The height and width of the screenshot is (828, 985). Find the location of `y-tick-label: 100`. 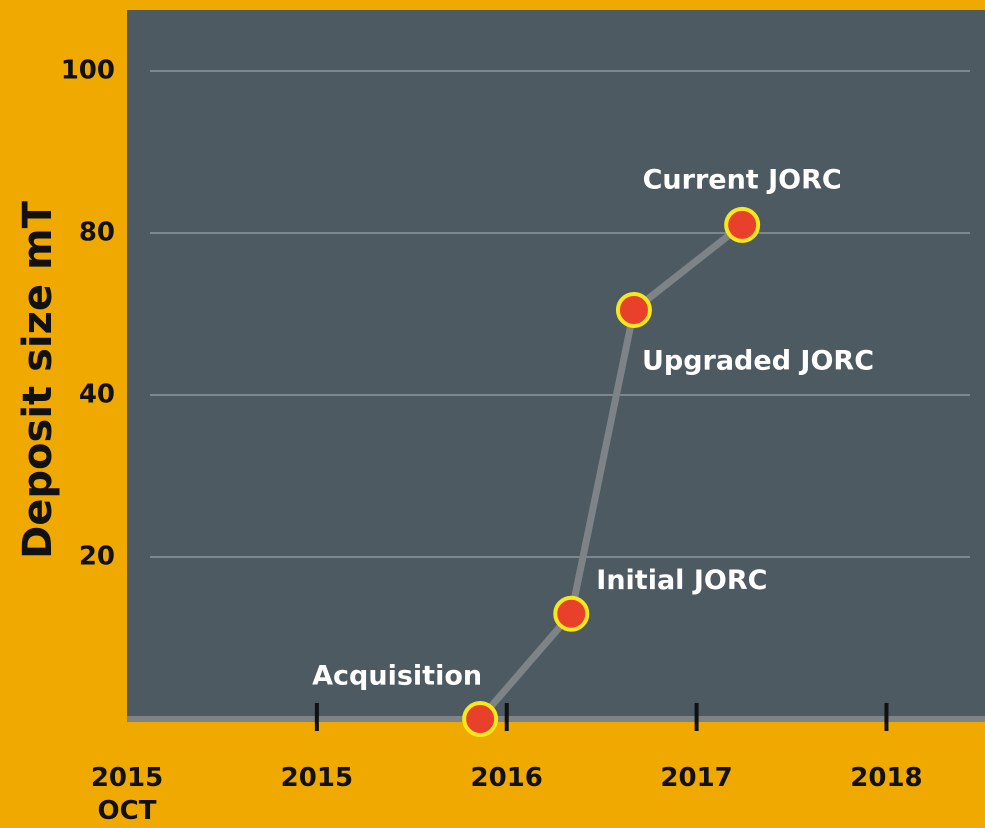

y-tick-label: 100 is located at coordinates (88, 71).